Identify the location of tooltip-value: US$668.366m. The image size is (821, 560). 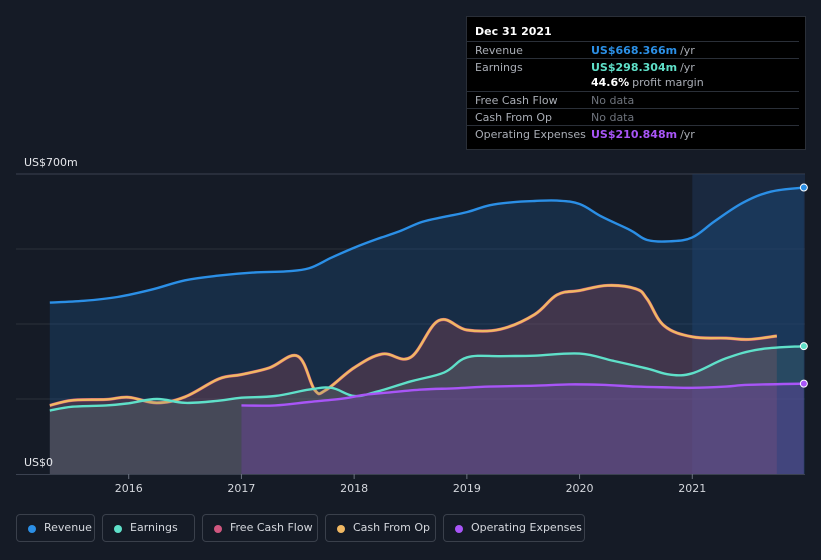
(634, 50).